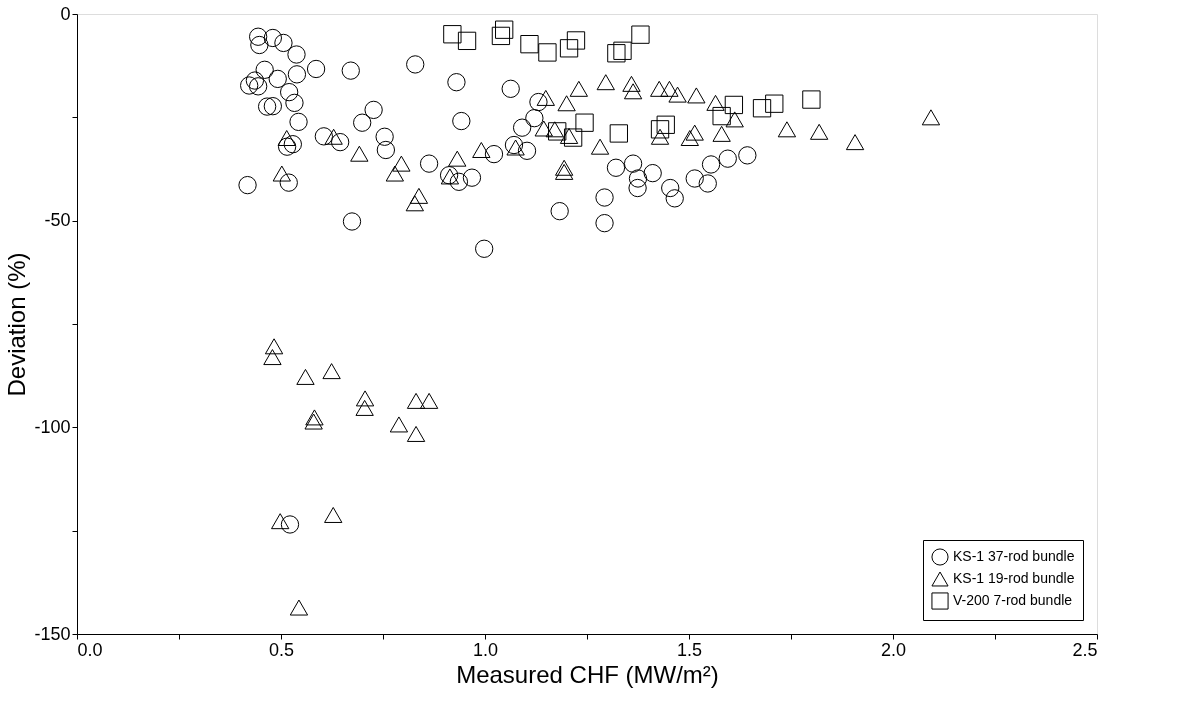 Image resolution: width=1188 pixels, height=714 pixels. Describe the element at coordinates (65, 13) in the screenshot. I see `y-tick-label: 0` at that location.